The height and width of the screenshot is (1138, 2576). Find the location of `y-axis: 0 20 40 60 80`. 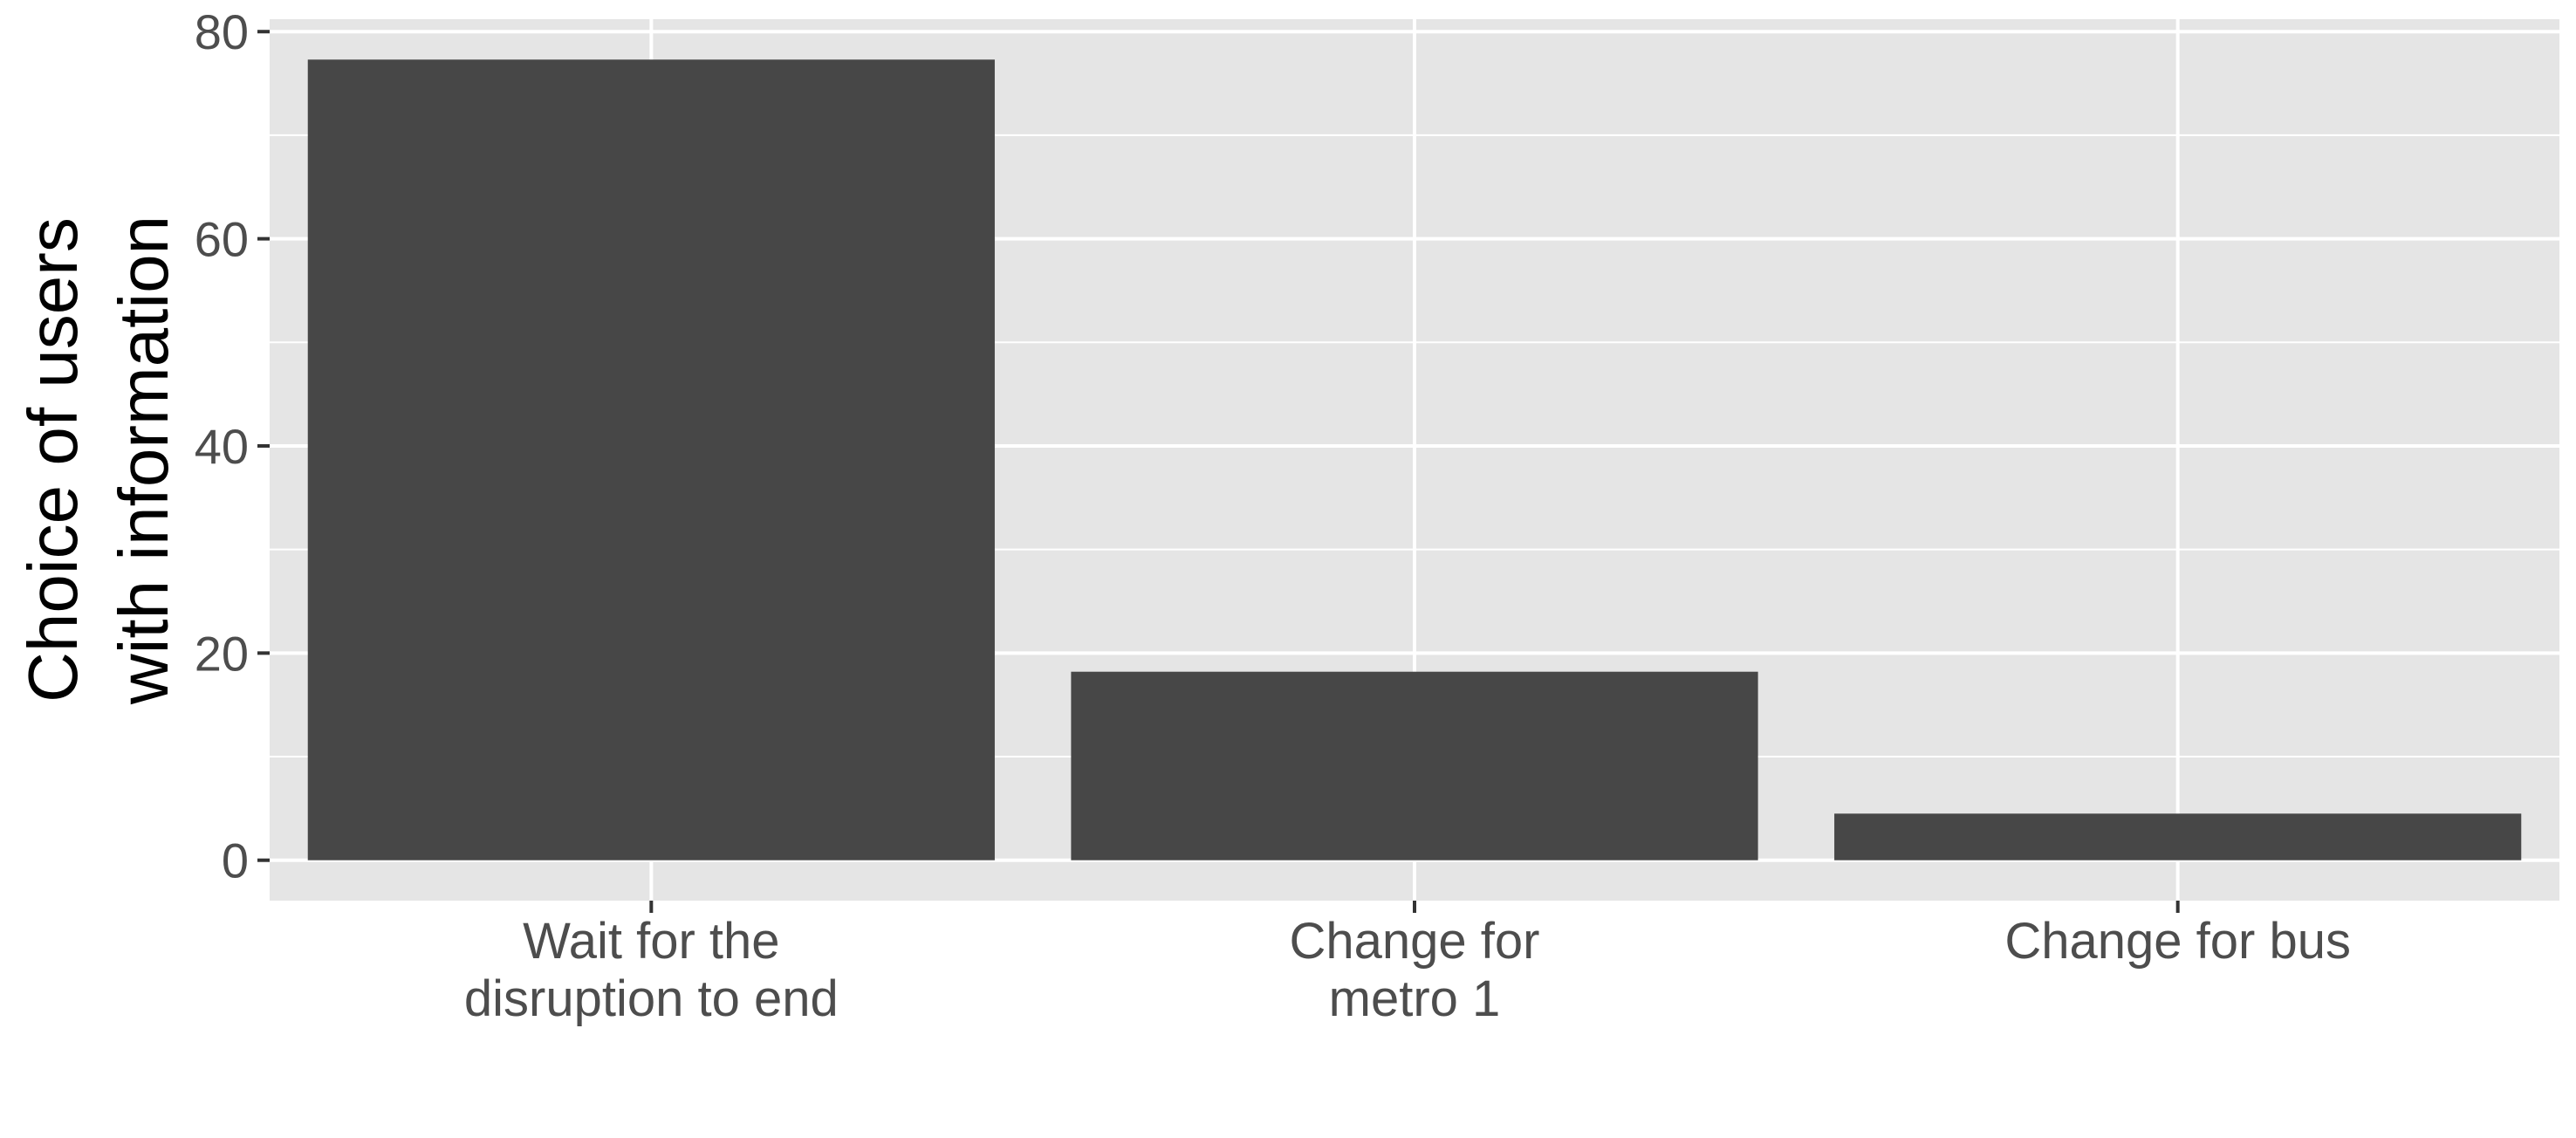

y-axis: 0 20 40 60 80 is located at coordinates (232, 446).